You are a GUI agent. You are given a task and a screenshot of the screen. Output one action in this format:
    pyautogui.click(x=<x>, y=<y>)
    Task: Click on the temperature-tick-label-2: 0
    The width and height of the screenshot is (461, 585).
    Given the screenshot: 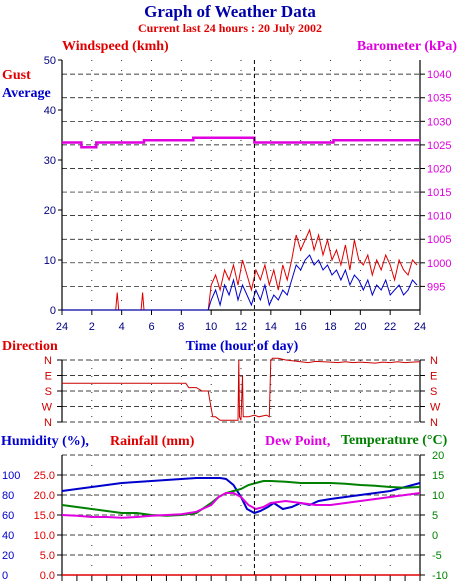 What is the action you would take?
    pyautogui.click(x=435, y=536)
    